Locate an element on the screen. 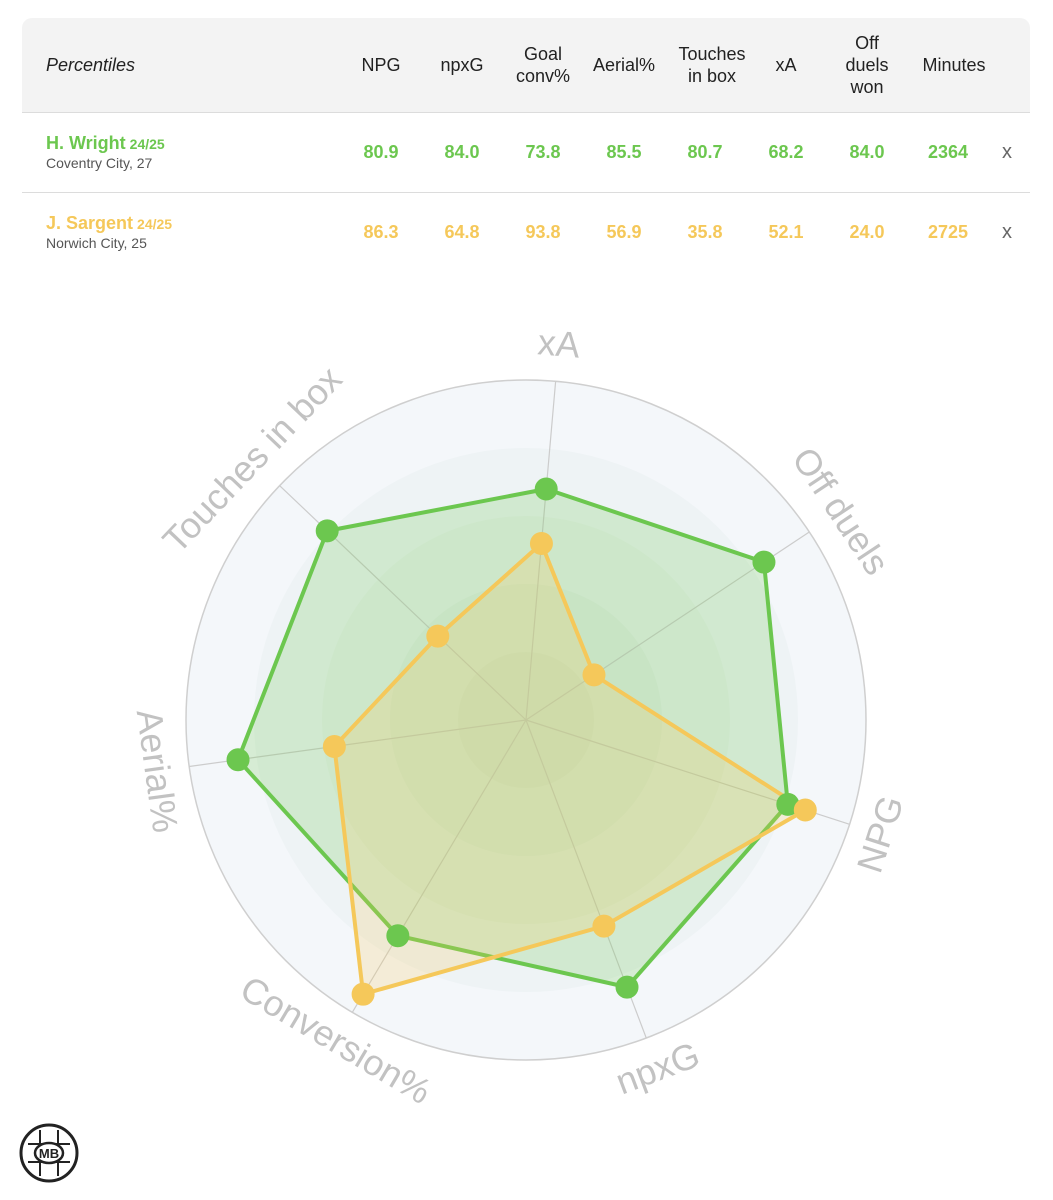 Image resolution: width=1053 pixels, height=1200 pixels. player-name-text: J. Sargent is located at coordinates (90, 223).